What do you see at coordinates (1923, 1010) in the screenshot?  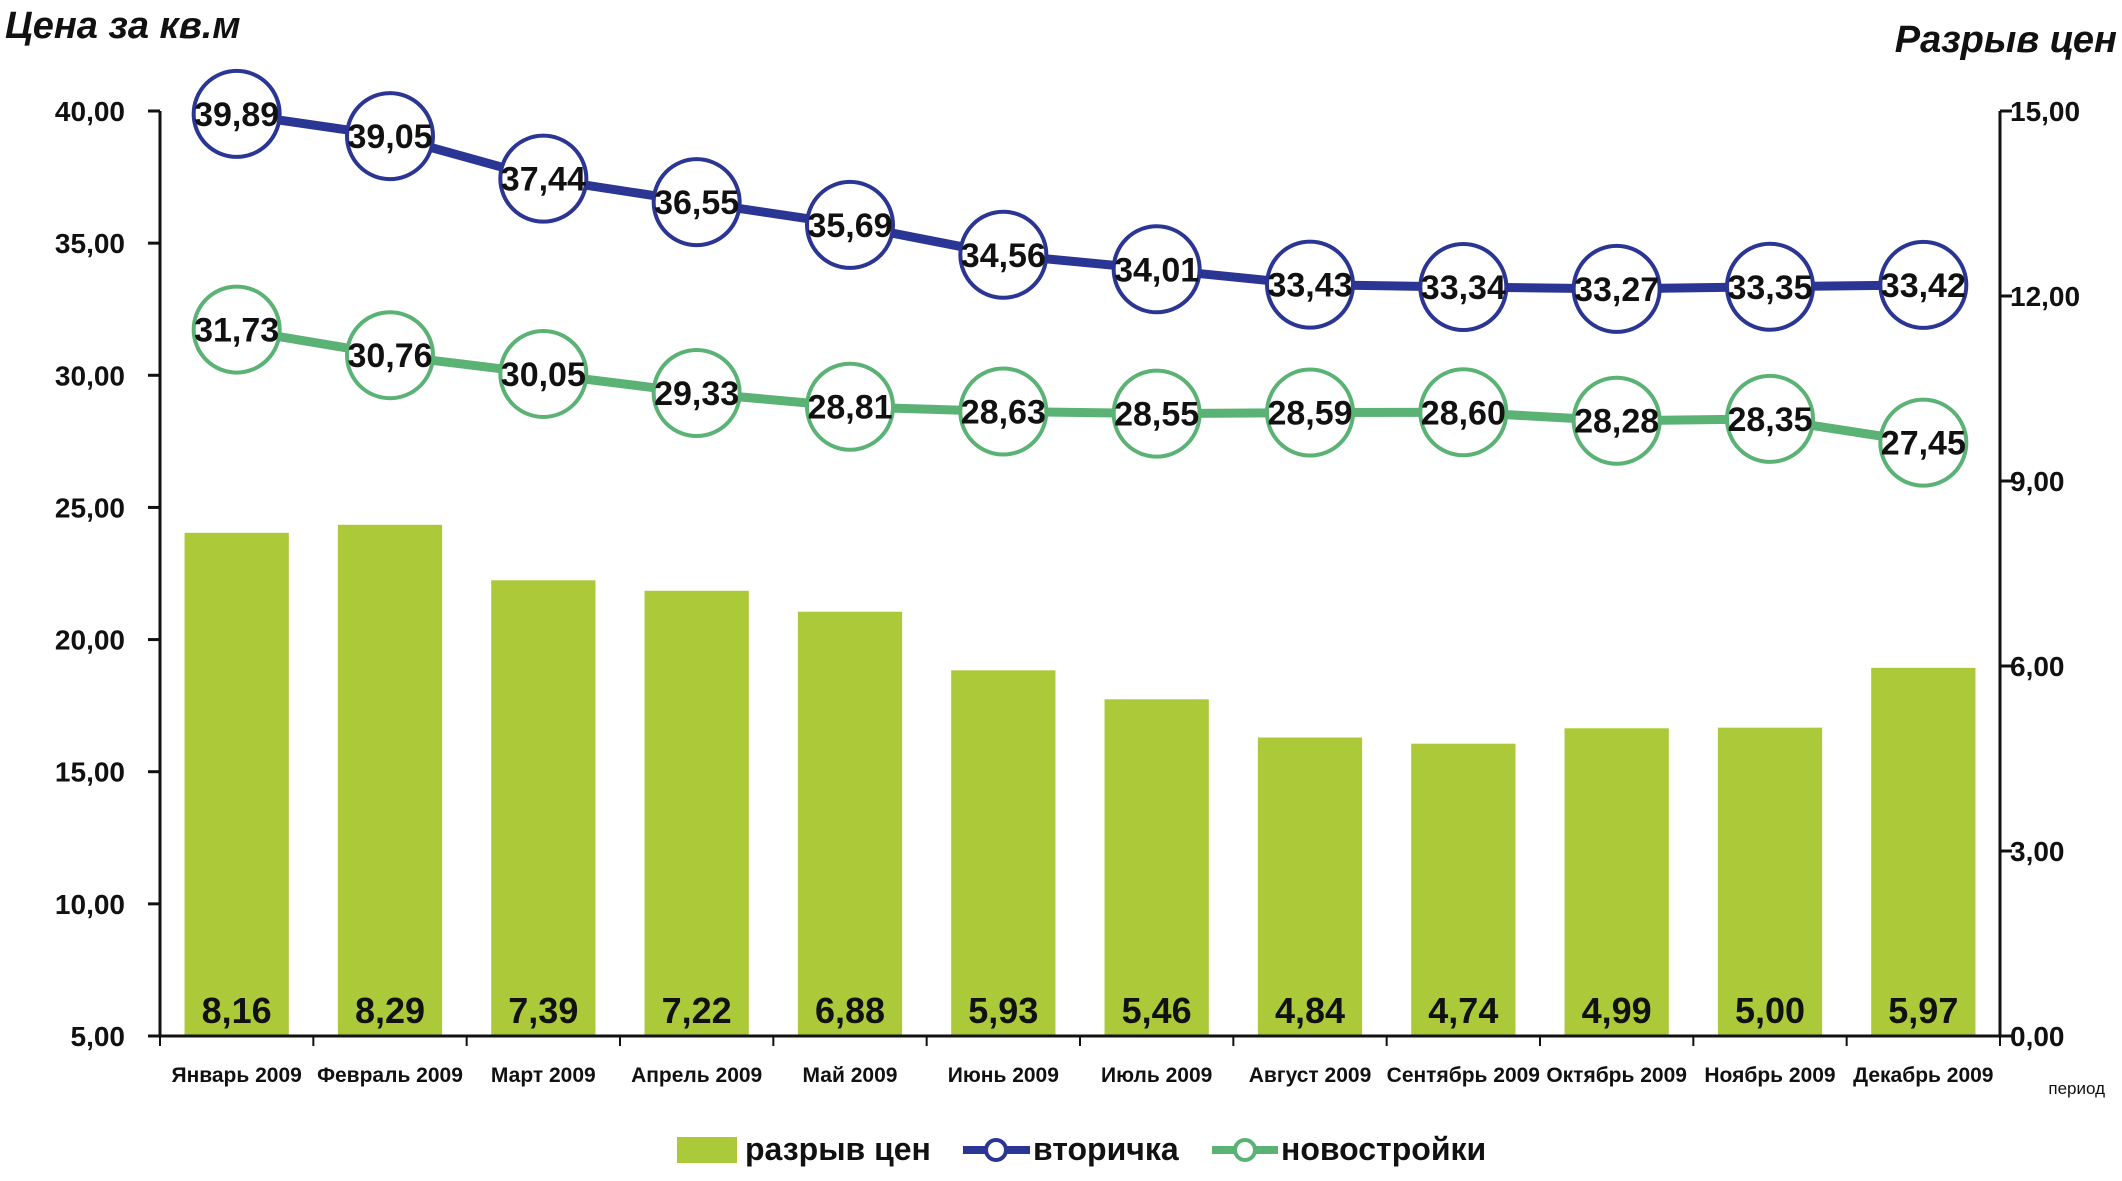 I see `bar-data-label: 5,97` at bounding box center [1923, 1010].